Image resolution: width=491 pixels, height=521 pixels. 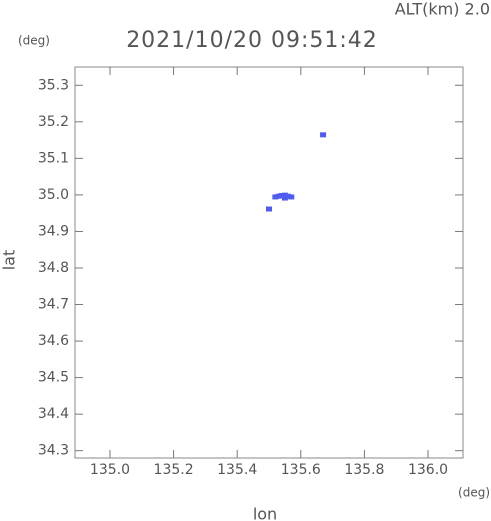 What do you see at coordinates (53, 195) in the screenshot?
I see `y-tick-label: 35.0` at bounding box center [53, 195].